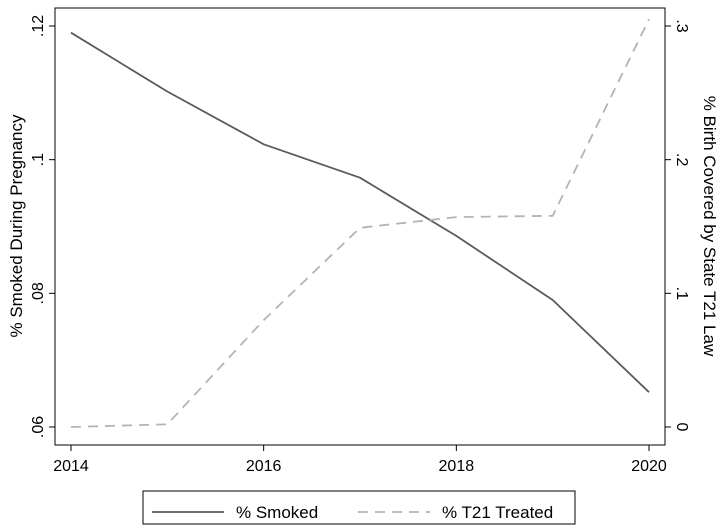 This screenshot has width=719, height=526. I want to click on x-tick-label: 2014, so click(71, 466).